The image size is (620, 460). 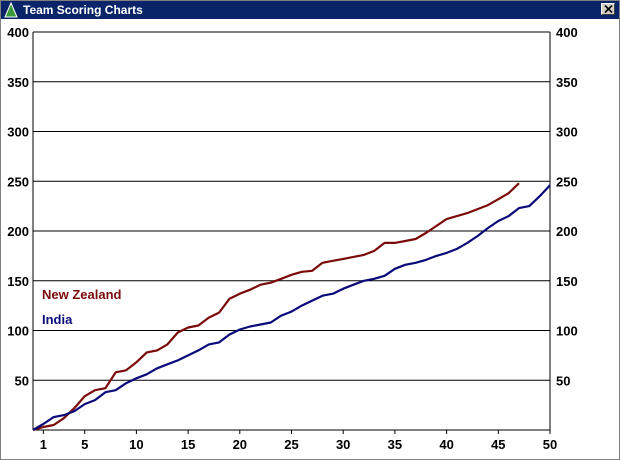 What do you see at coordinates (446, 444) in the screenshot?
I see `x-tick-40: 40` at bounding box center [446, 444].